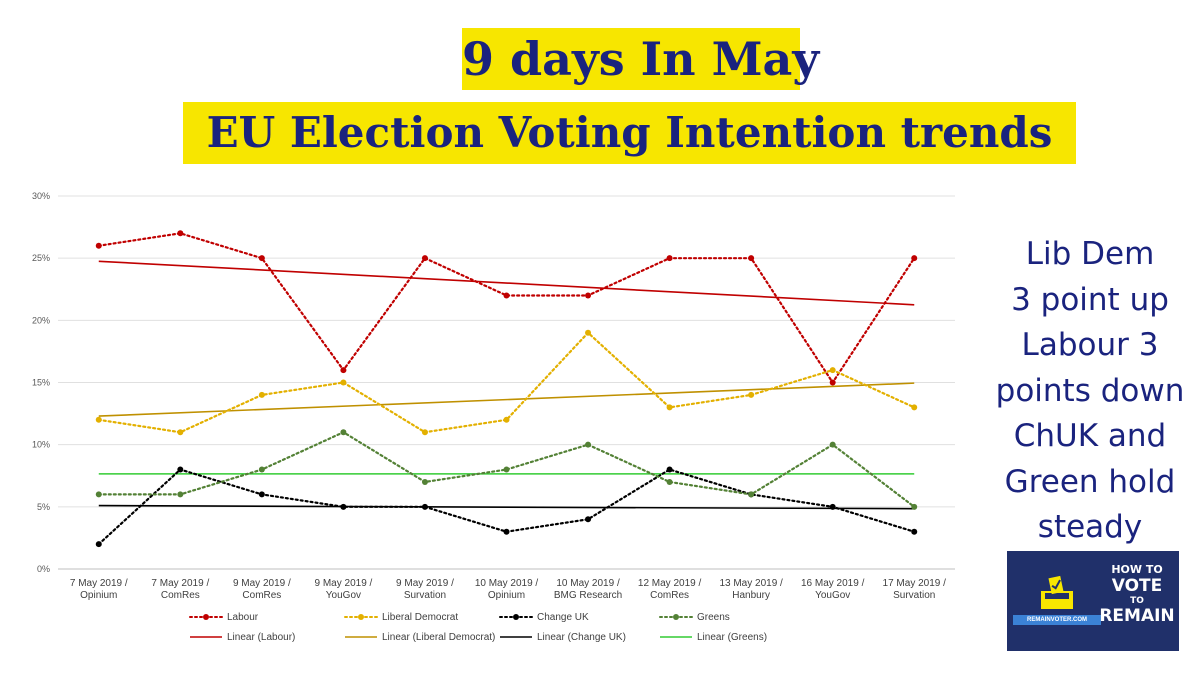  I want to click on x-tick-label: 13 May 2019 /Hanbury, so click(751, 589).